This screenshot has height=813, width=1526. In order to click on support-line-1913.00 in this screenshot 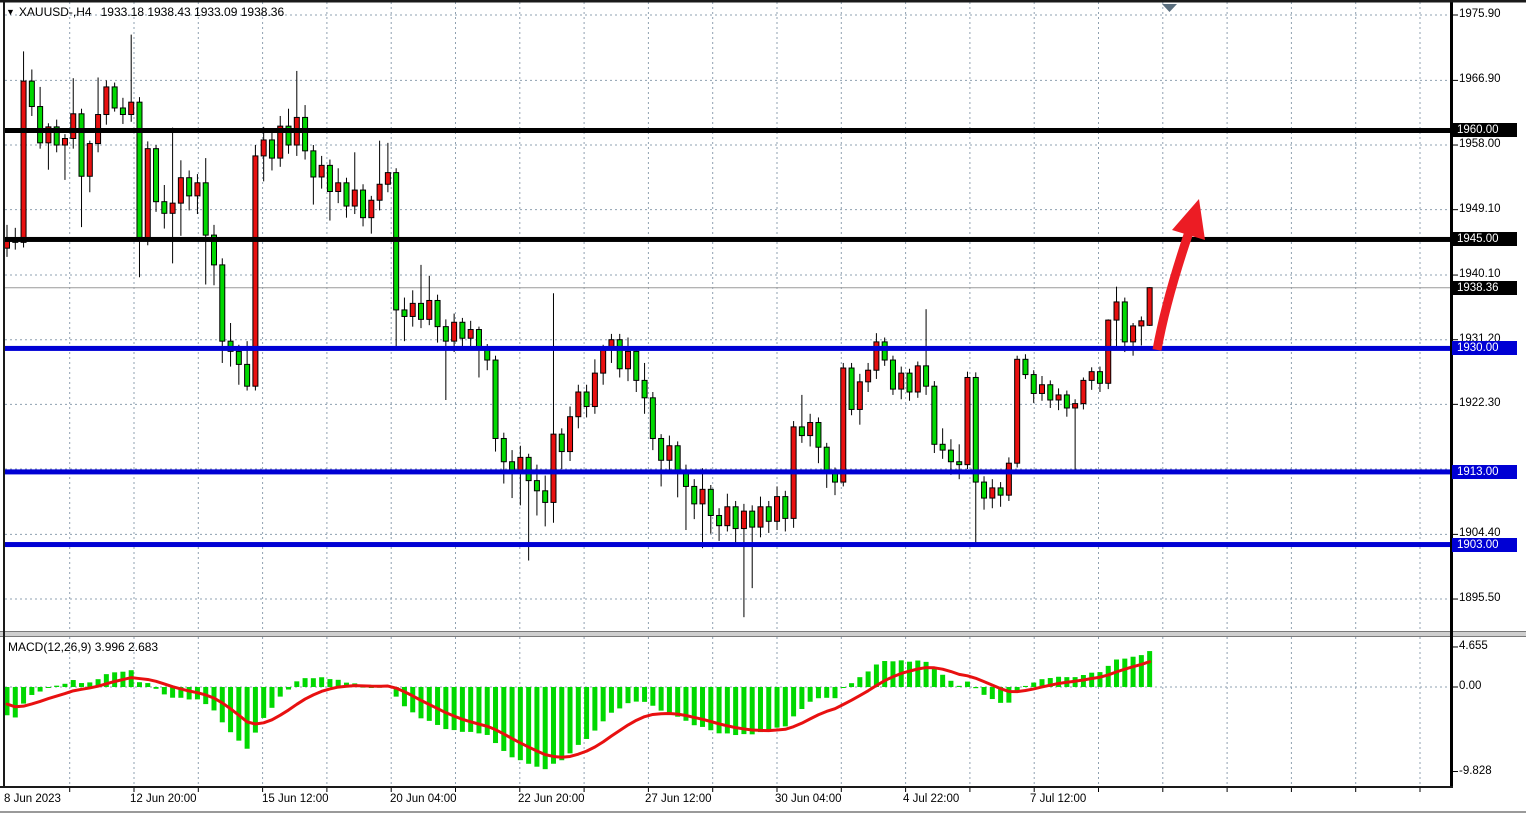, I will do `click(727, 472)`.